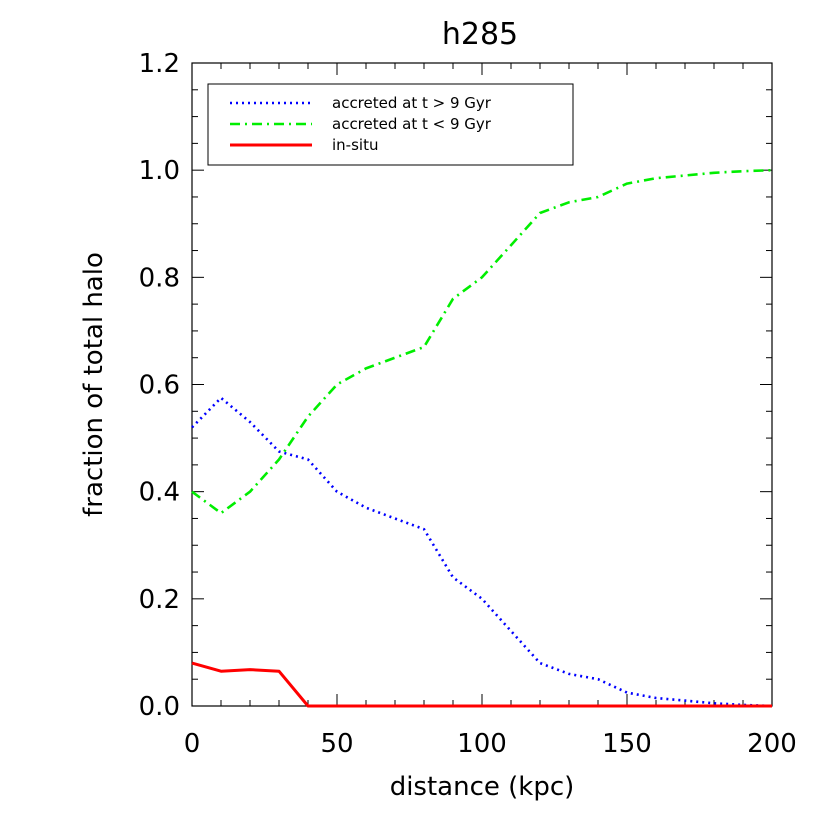 The height and width of the screenshot is (830, 830). I want to click on x-tick-label: 0, so click(192, 744).